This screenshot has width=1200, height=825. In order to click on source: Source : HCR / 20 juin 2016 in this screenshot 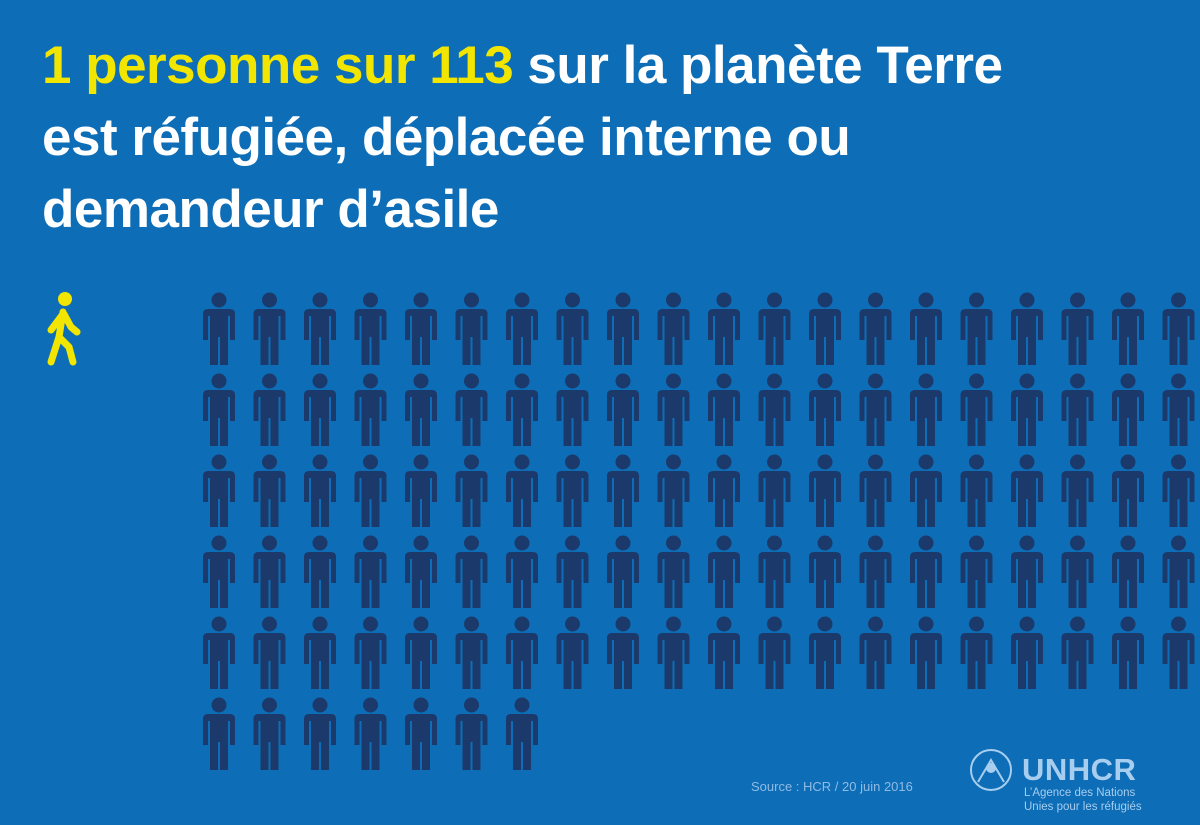, I will do `click(832, 786)`.